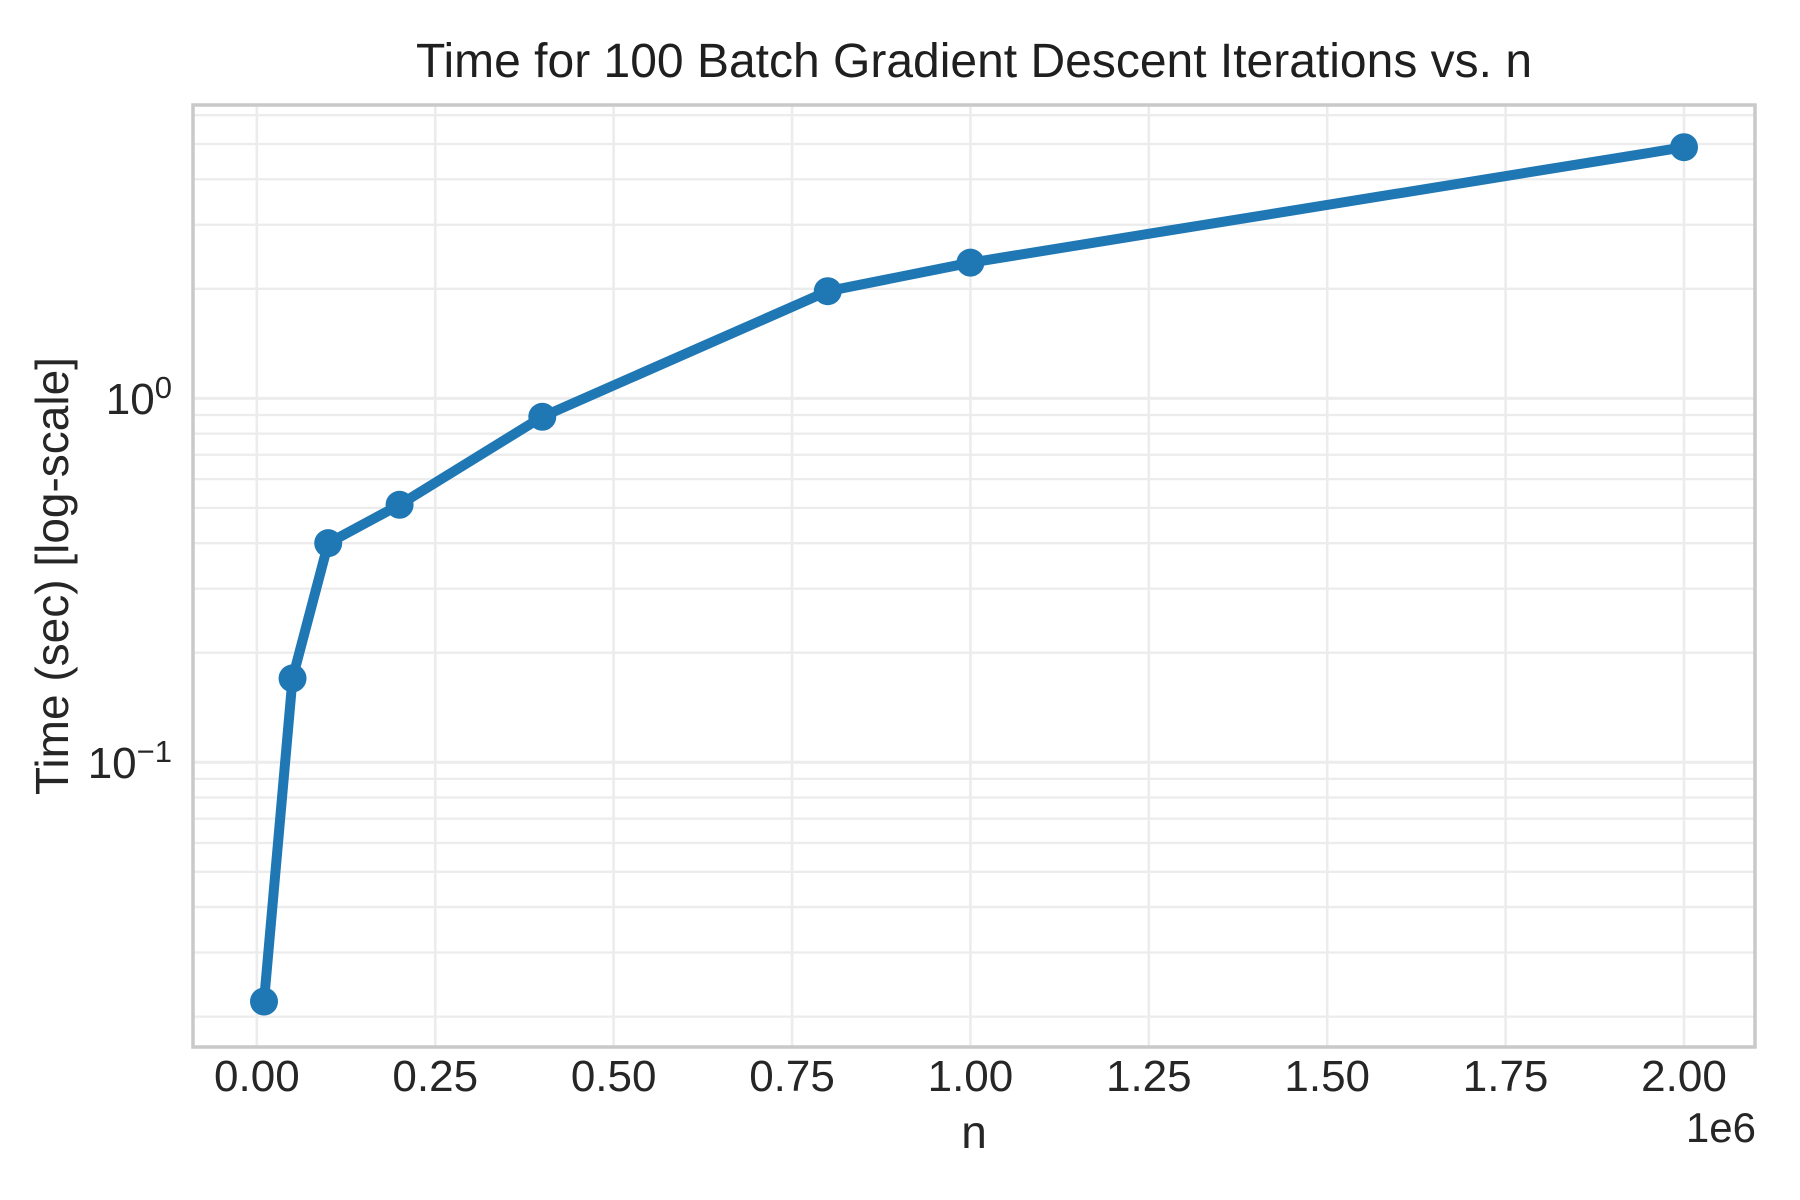  Describe the element at coordinates (1684, 1076) in the screenshot. I see `x-tick-label: 2.00` at that location.